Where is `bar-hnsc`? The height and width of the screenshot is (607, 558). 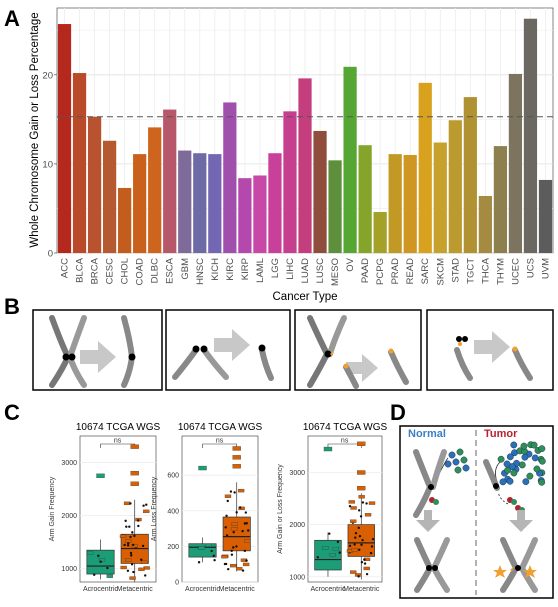
bar-hnsc is located at coordinates (200, 203).